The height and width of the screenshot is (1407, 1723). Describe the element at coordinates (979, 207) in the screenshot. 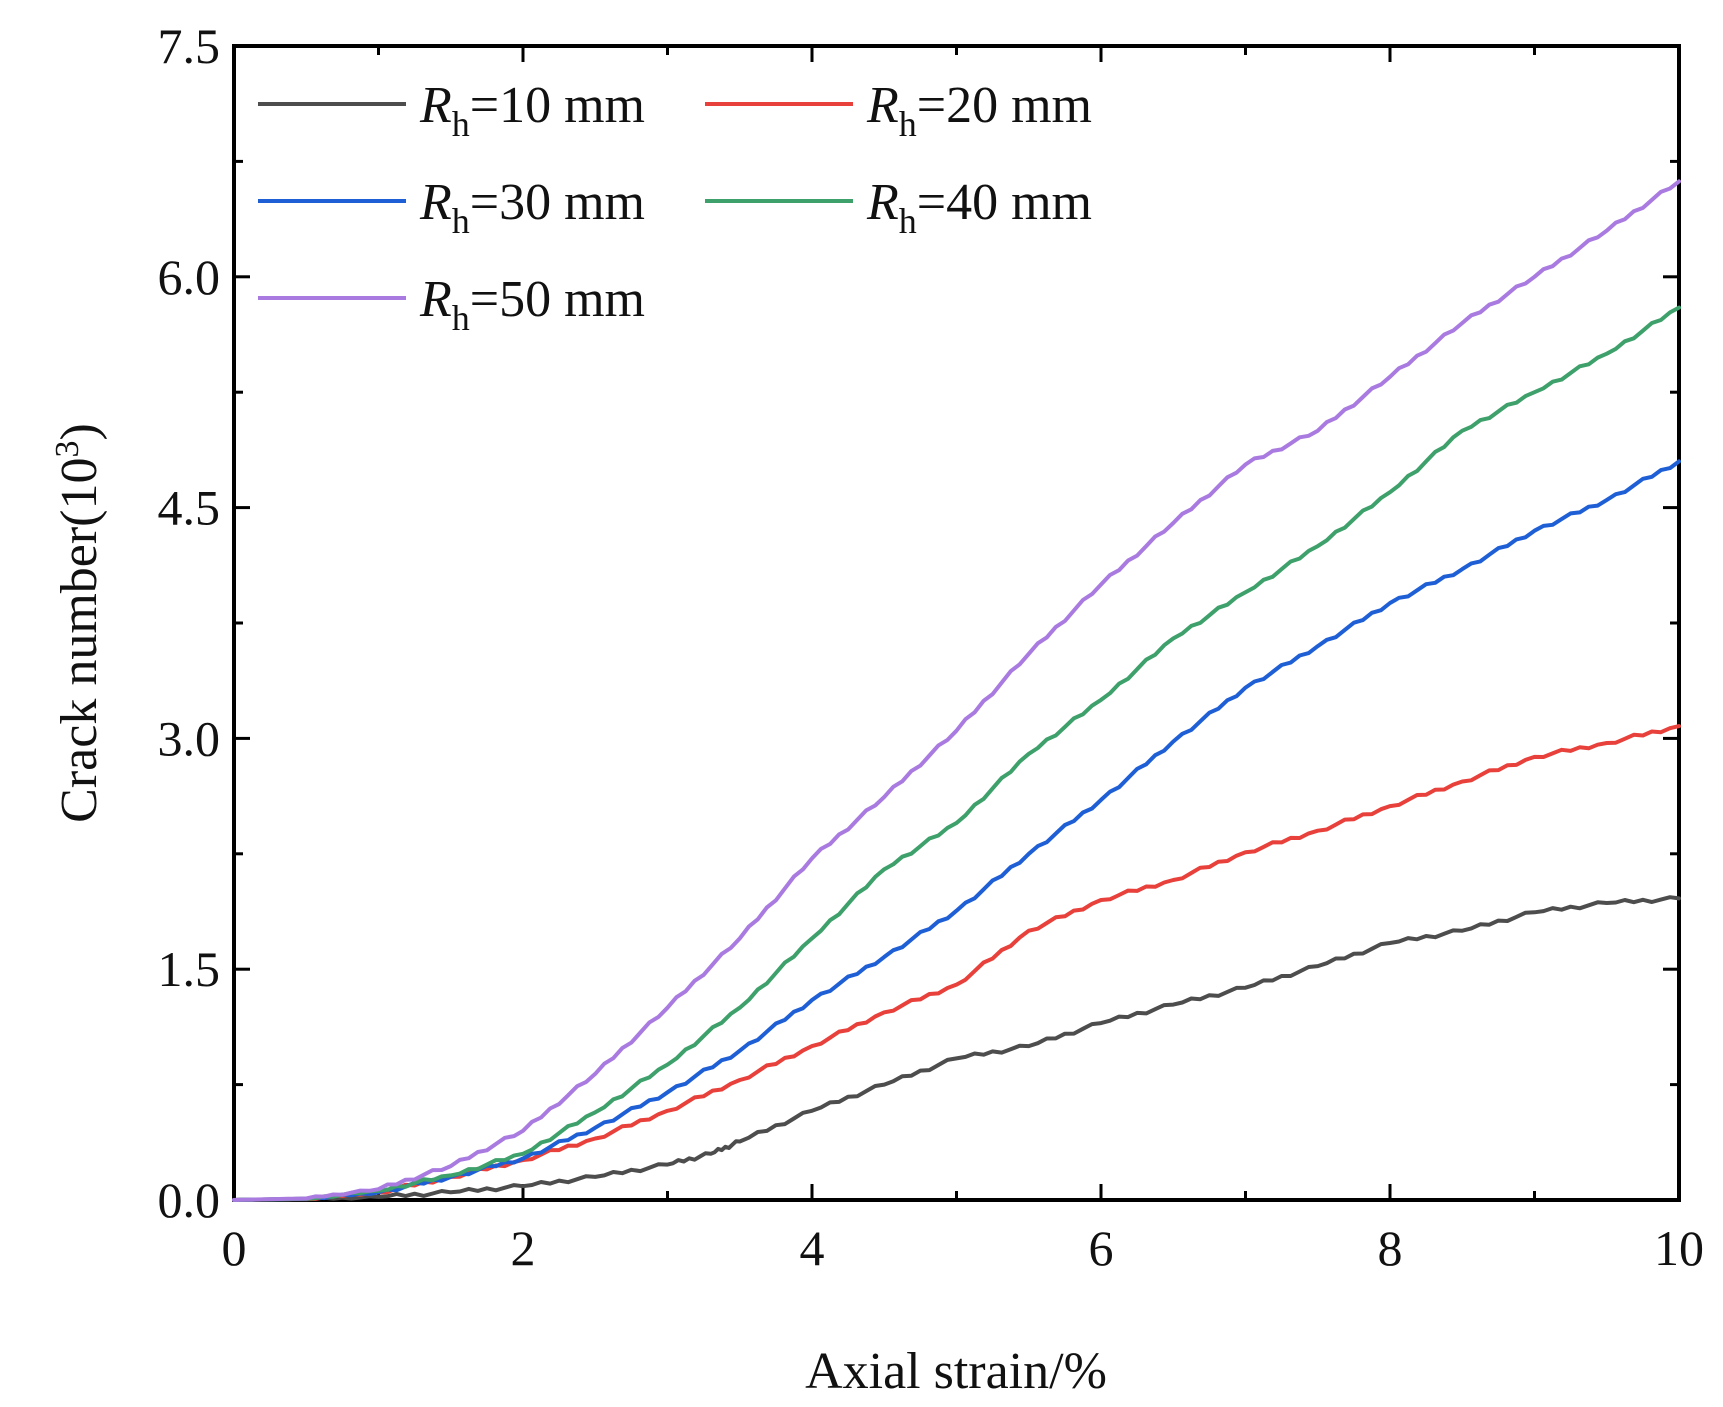

I see `legend-label-4: Rh=40 mm` at that location.